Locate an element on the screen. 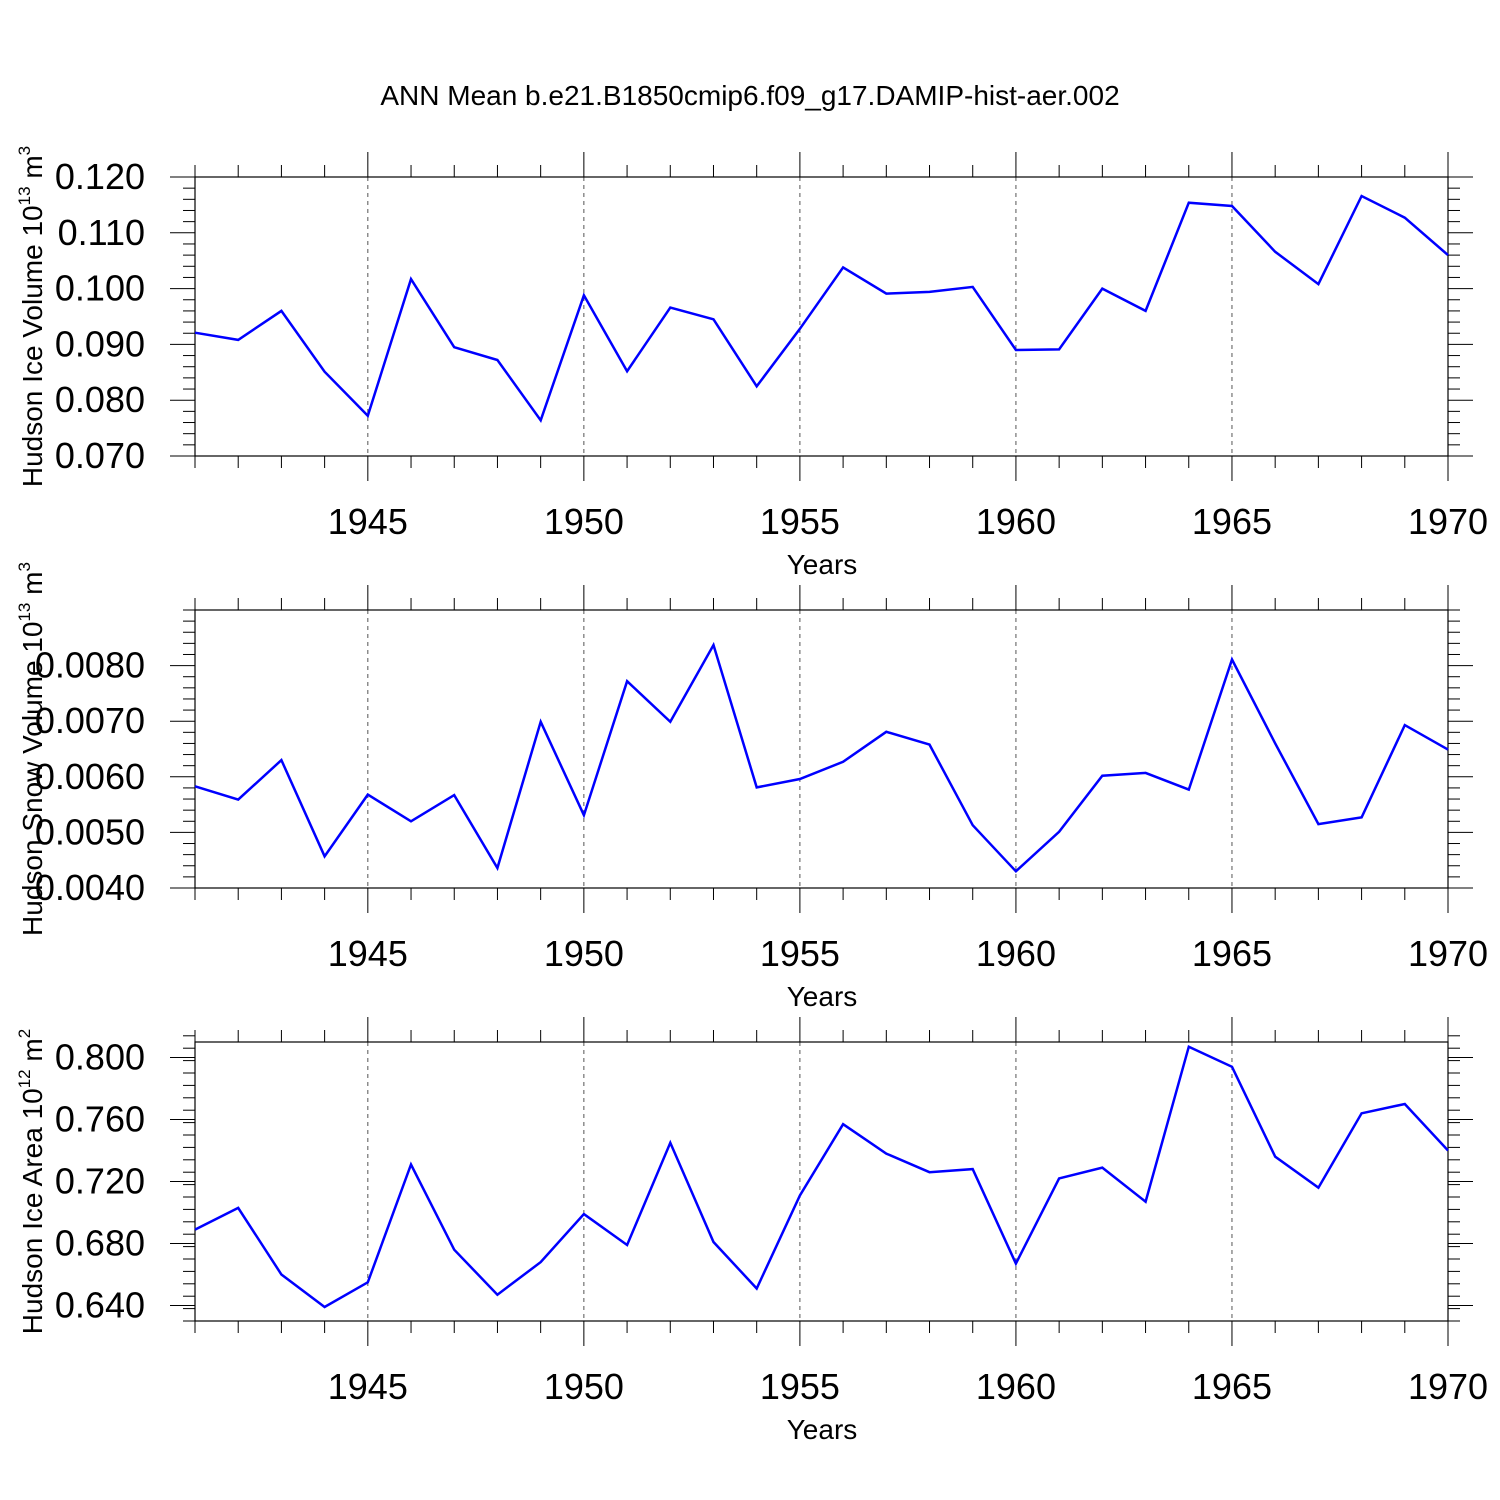 This screenshot has width=1500, height=1500. y-axis-label: Hudson Ice Volume 1013 m3 is located at coordinates (31, 316).